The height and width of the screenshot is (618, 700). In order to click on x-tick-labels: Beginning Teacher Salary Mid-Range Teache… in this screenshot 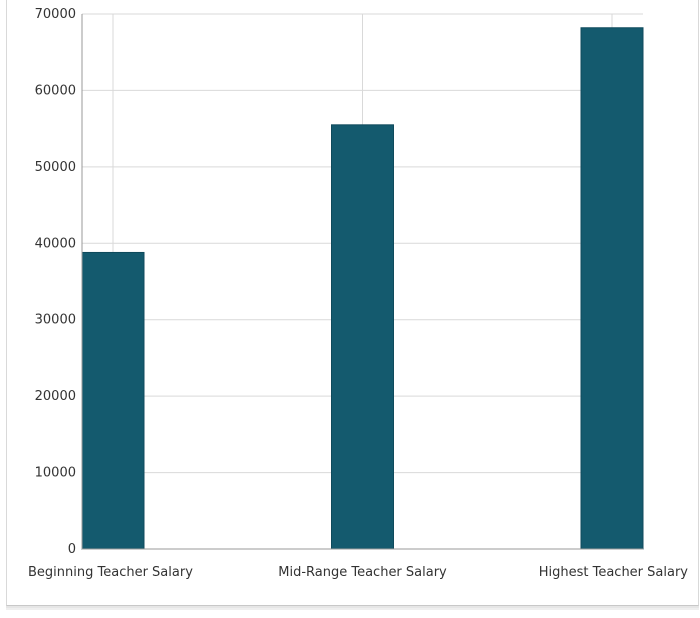, I will do `click(358, 572)`.